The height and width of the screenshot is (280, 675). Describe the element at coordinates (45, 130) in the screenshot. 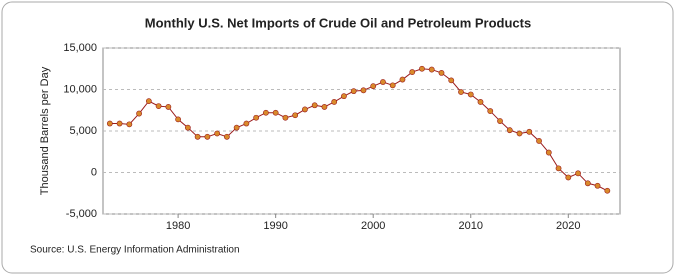

I see `y-axis-label: Thousand Barrels per Day` at that location.